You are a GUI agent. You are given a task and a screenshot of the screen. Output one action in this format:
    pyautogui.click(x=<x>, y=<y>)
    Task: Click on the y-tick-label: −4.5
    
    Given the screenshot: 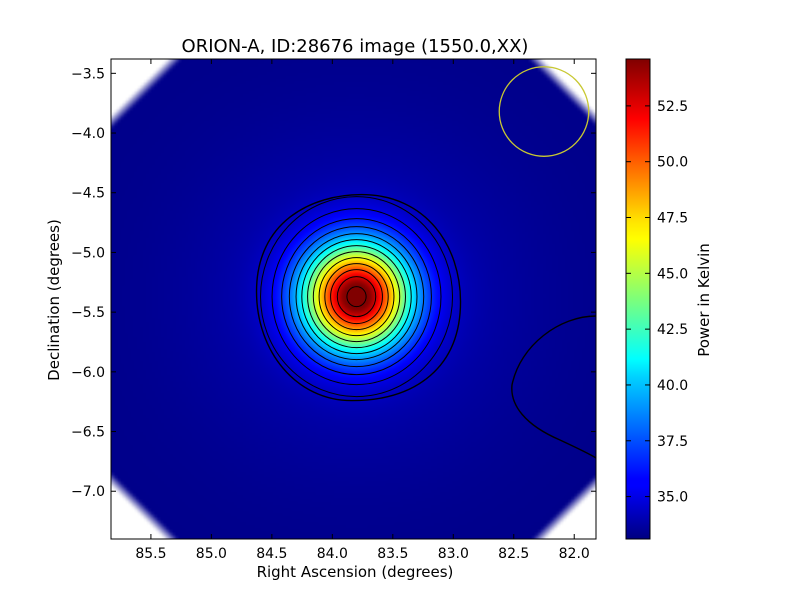 What is the action you would take?
    pyautogui.click(x=88, y=194)
    